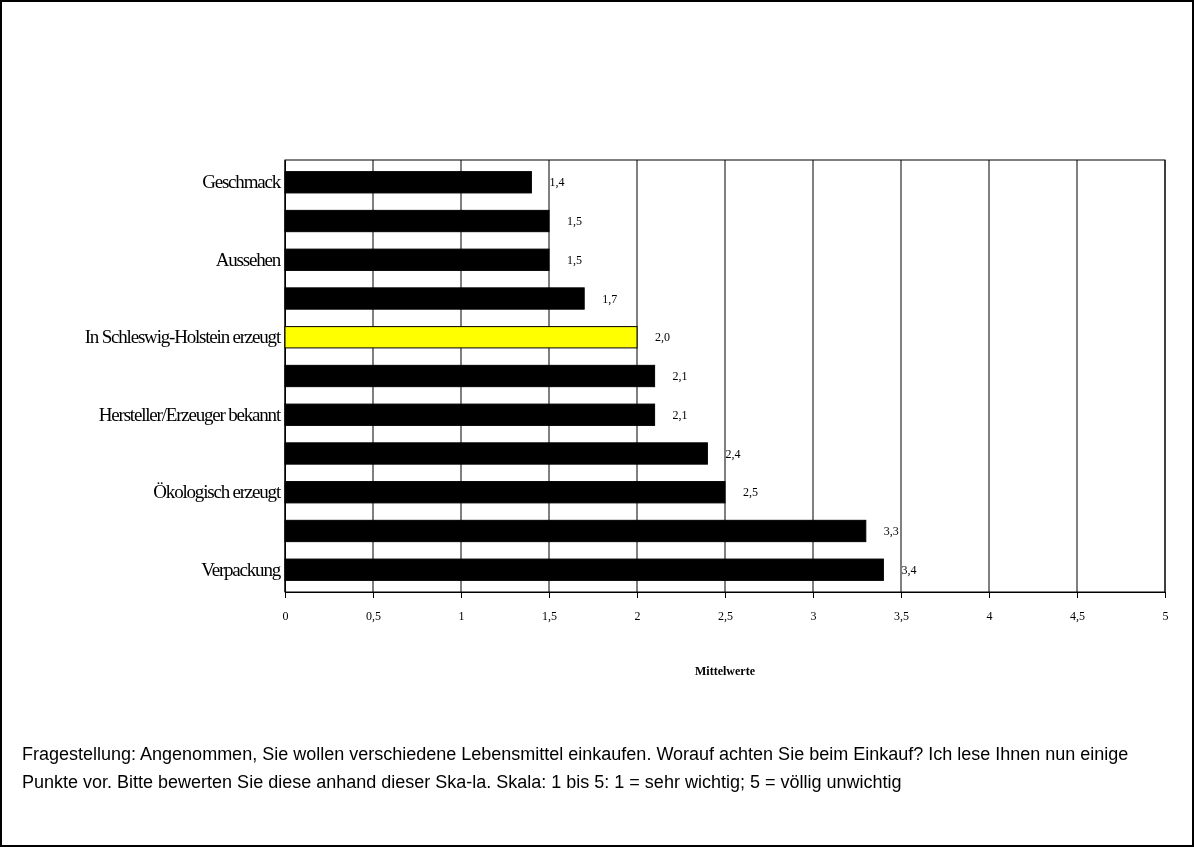  Describe the element at coordinates (1077, 616) in the screenshot. I see `x-tick-label: 4,5` at that location.